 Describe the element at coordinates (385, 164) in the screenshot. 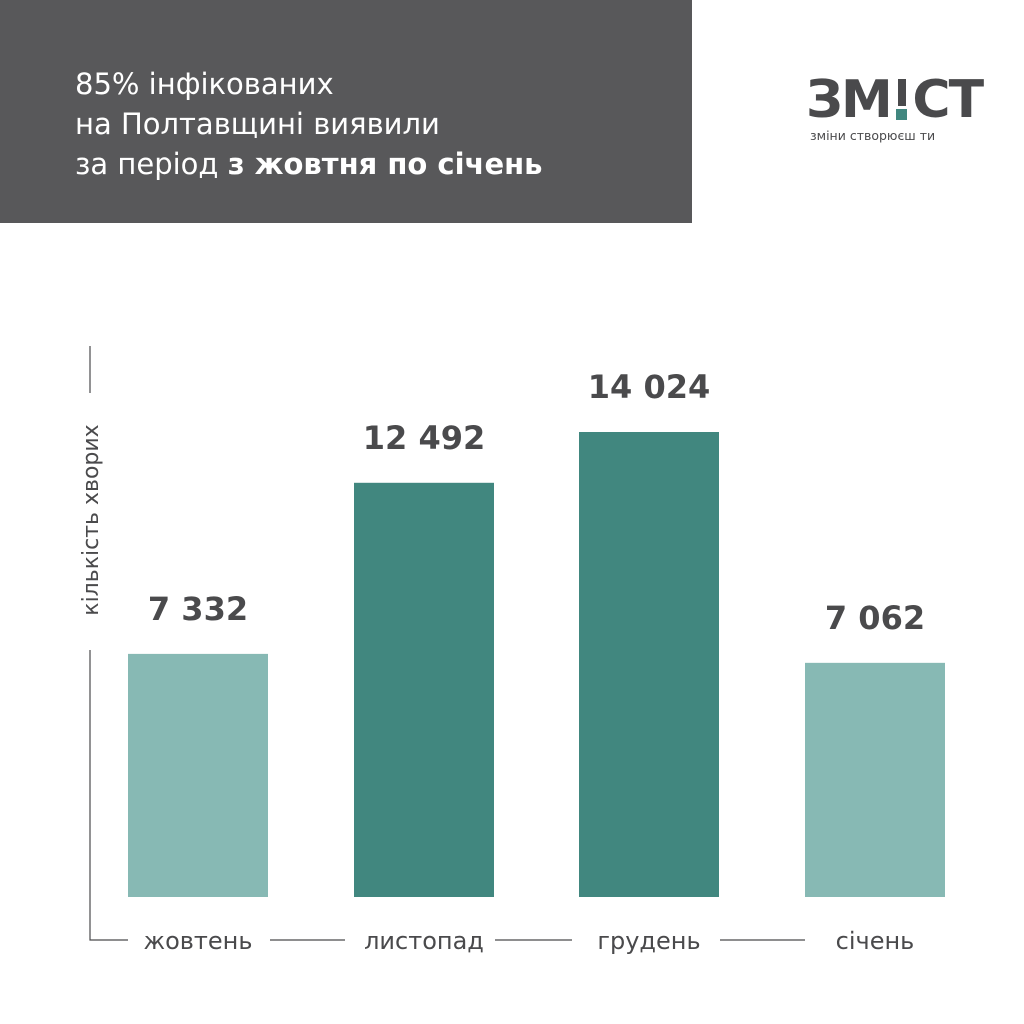

I see `title-line-3-bold: з жовтня по січень` at that location.